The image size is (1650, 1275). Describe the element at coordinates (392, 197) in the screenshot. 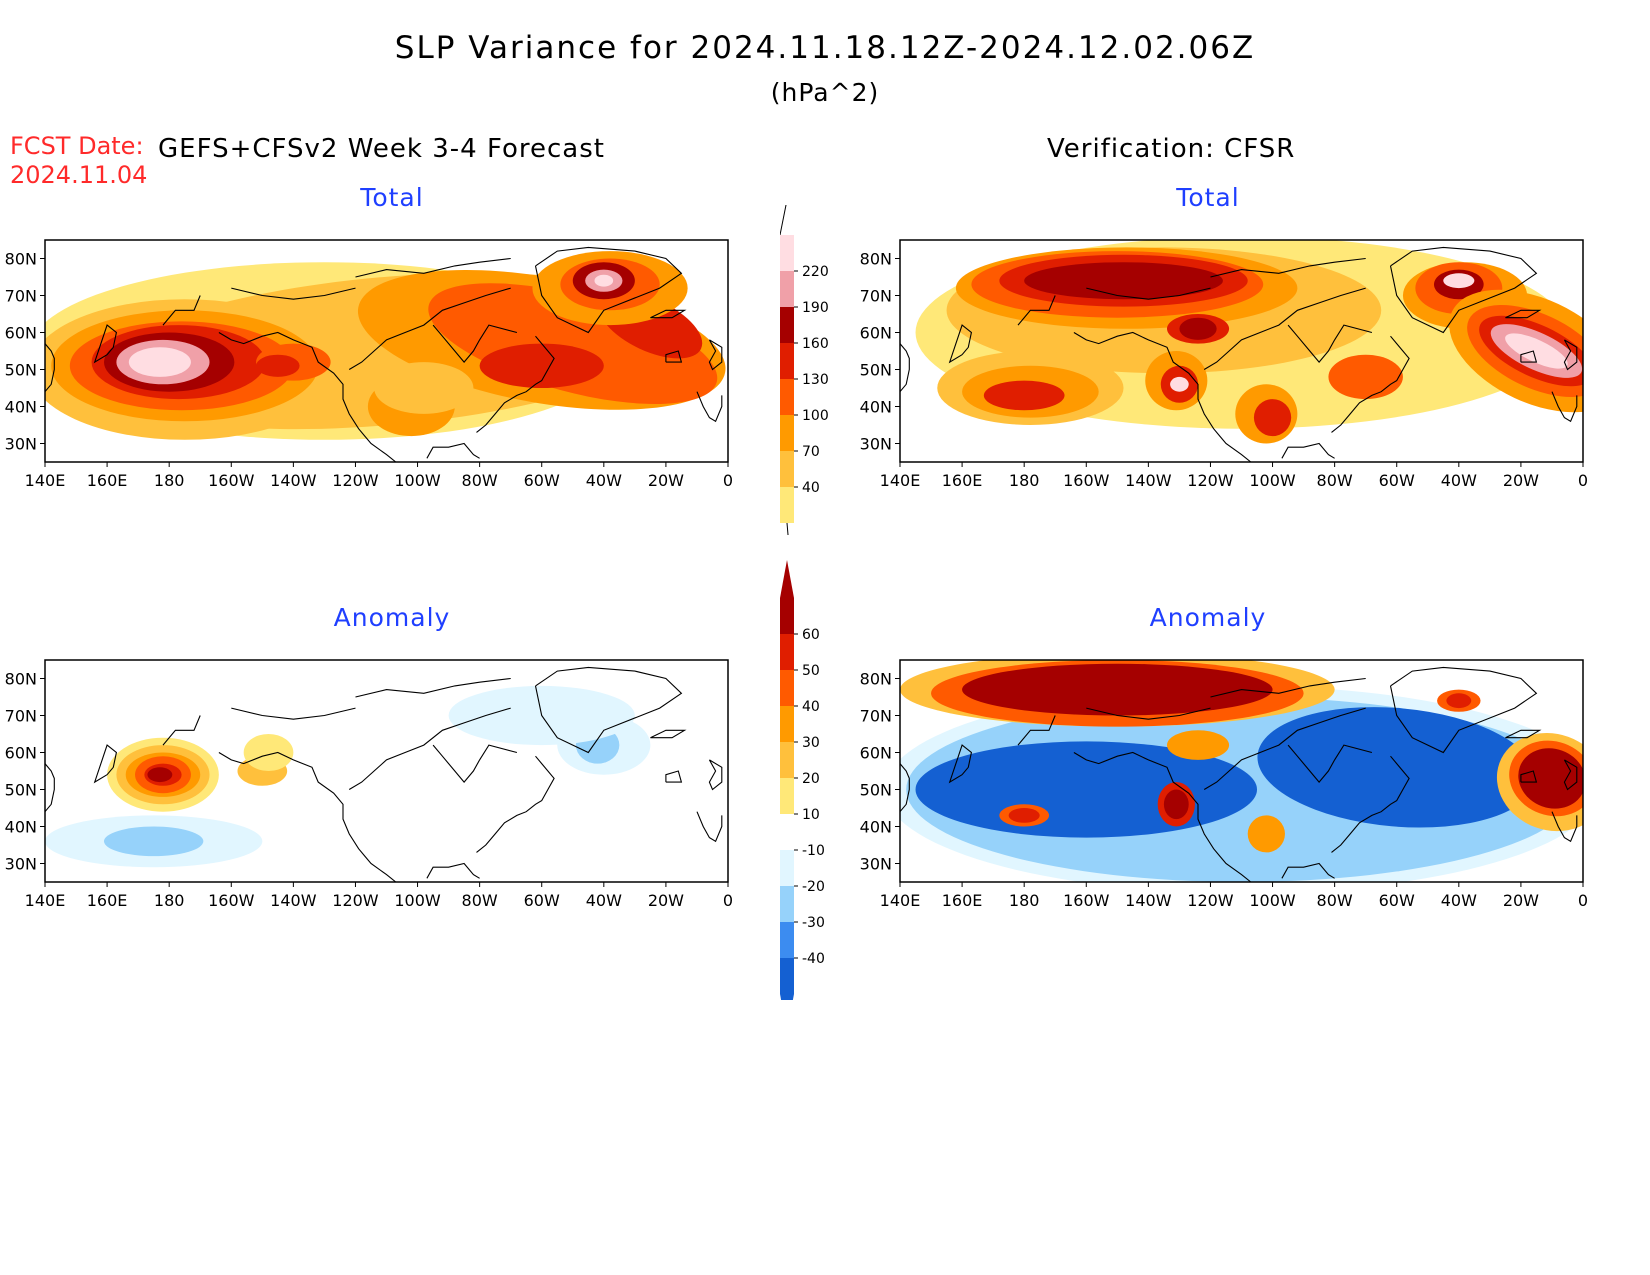

I see `forecast-total-title: Total` at that location.